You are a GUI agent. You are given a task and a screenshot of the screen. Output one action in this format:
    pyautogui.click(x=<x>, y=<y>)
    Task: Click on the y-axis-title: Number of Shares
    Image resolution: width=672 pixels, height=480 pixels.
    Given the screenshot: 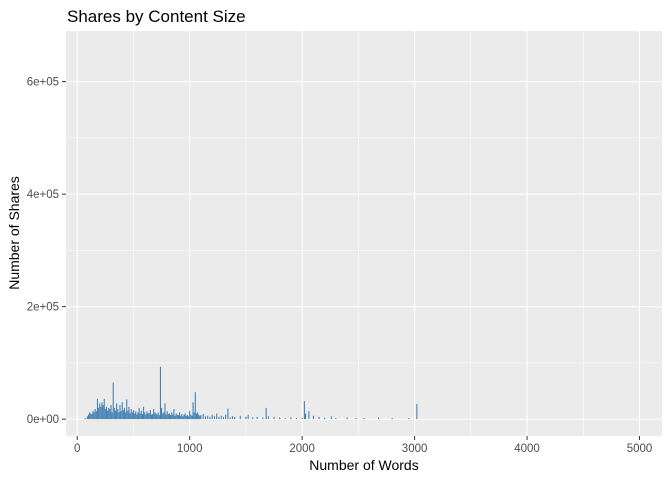 What is the action you would take?
    pyautogui.click(x=14, y=233)
    